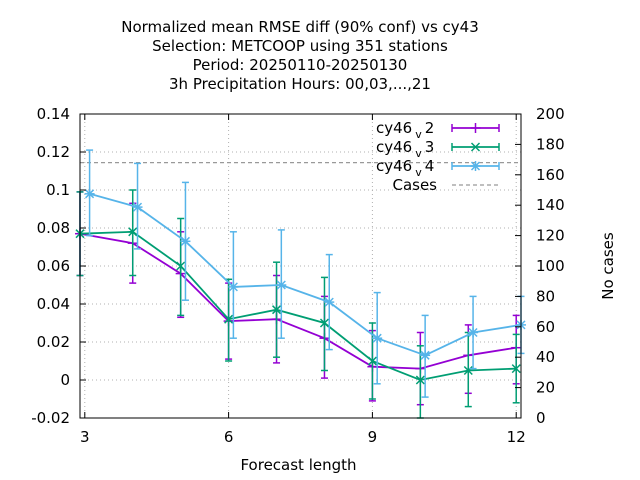 This screenshot has width=640, height=480. I want to click on y-tick-label: 0.1, so click(58, 190).